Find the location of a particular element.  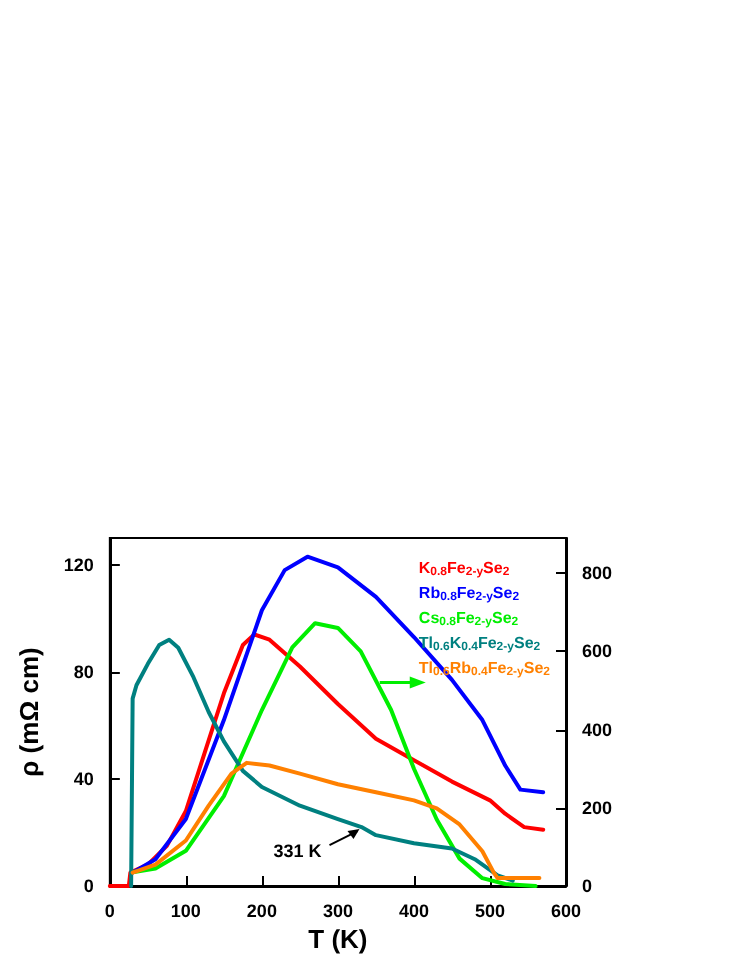

x-tick-label: 200 is located at coordinates (261, 911).